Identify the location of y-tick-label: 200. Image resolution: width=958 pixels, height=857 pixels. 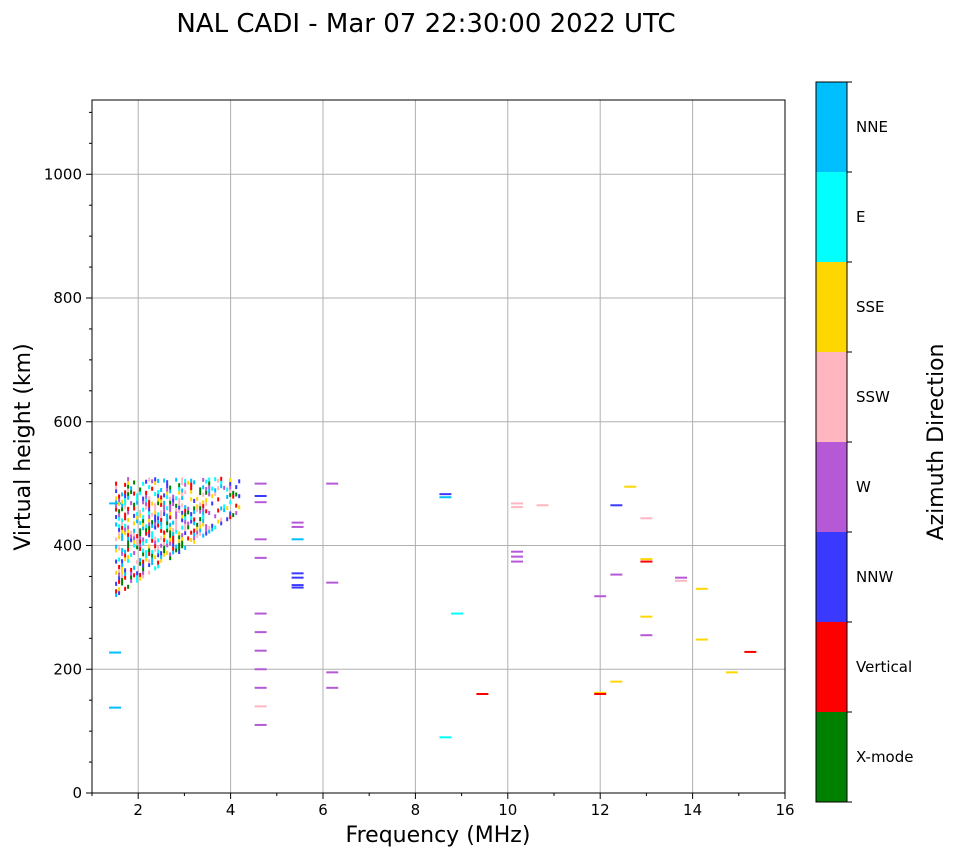
(67, 669).